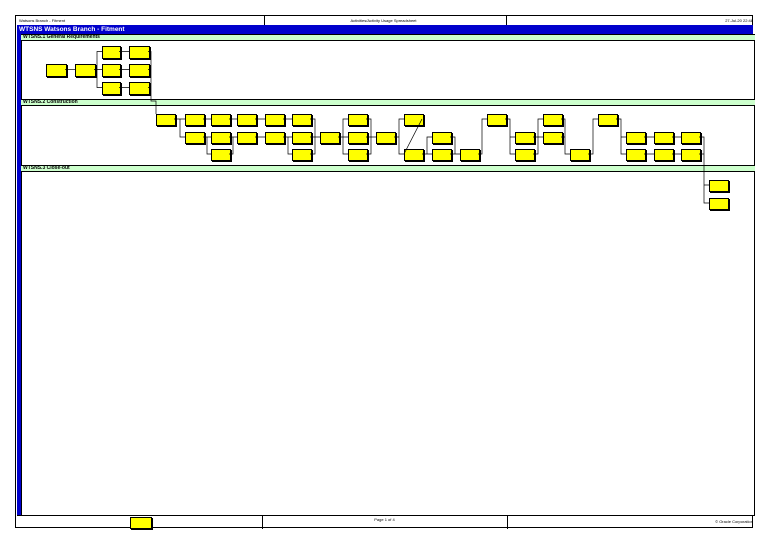 Image resolution: width=768 pixels, height=543 pixels. I want to click on legend-activity-box, so click(141, 523).